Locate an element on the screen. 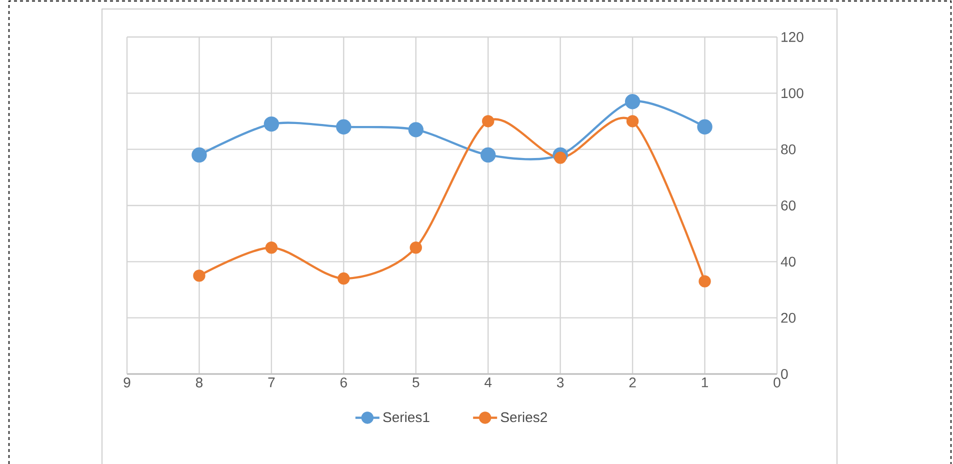 The image size is (953, 464). y-tick-label: 80 is located at coordinates (788, 149).